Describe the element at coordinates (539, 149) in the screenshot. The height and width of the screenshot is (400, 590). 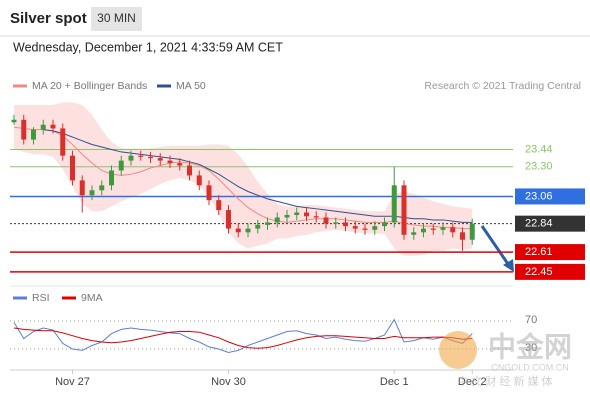
I see `level-label: 23.44` at that location.